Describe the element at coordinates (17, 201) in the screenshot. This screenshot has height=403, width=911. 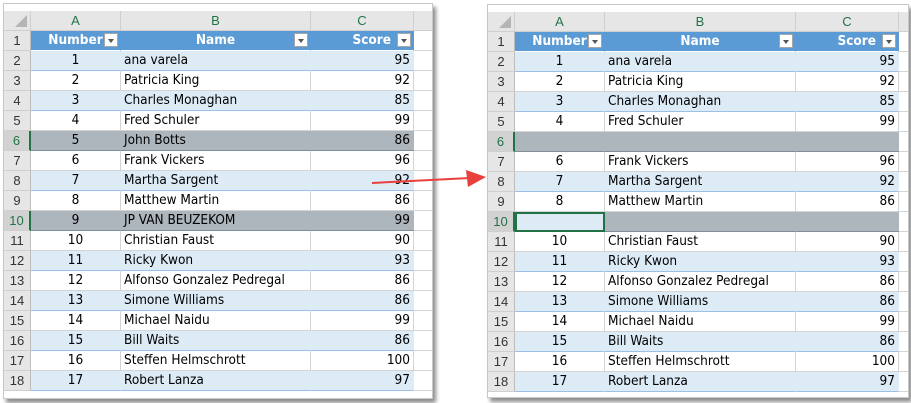
I see `row-header-9: 9` at that location.